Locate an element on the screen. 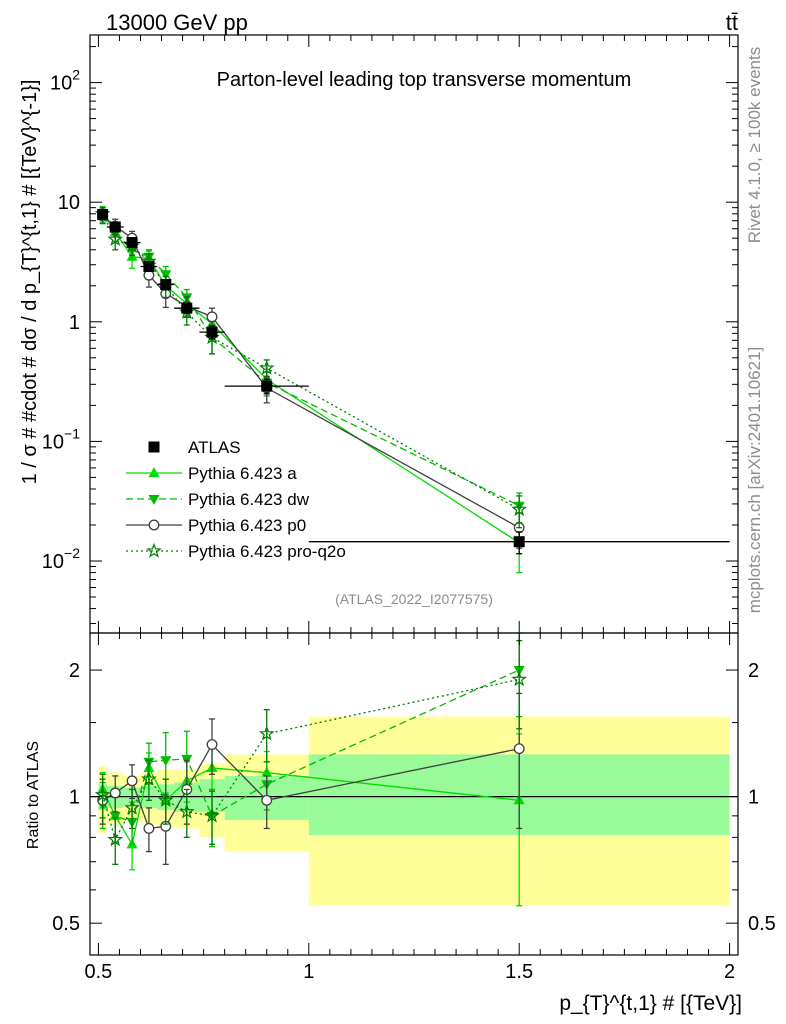 This screenshot has height=1024, width=786. y-tick-label: 10⁻² is located at coordinates (61, 559).